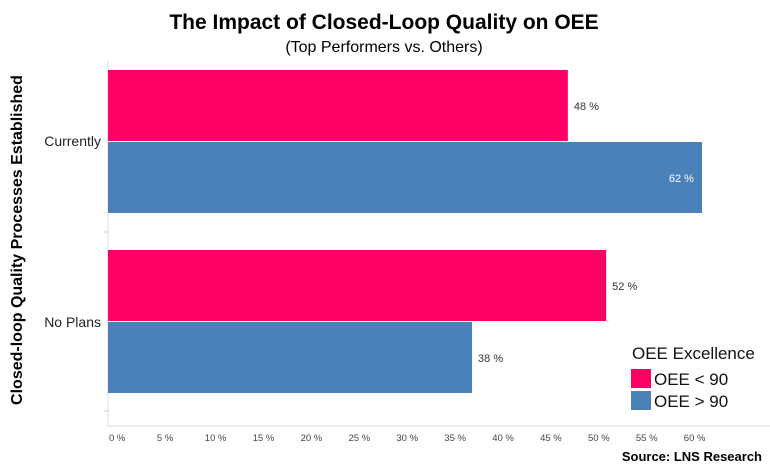 The width and height of the screenshot is (770, 467). I want to click on x-tick-label: 20 %, so click(312, 438).